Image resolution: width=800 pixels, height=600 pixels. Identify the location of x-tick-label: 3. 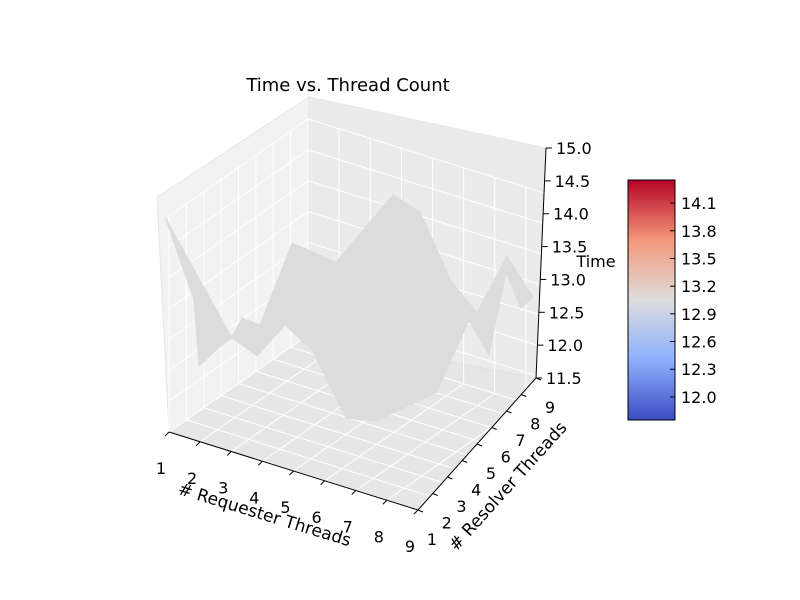
(223, 488).